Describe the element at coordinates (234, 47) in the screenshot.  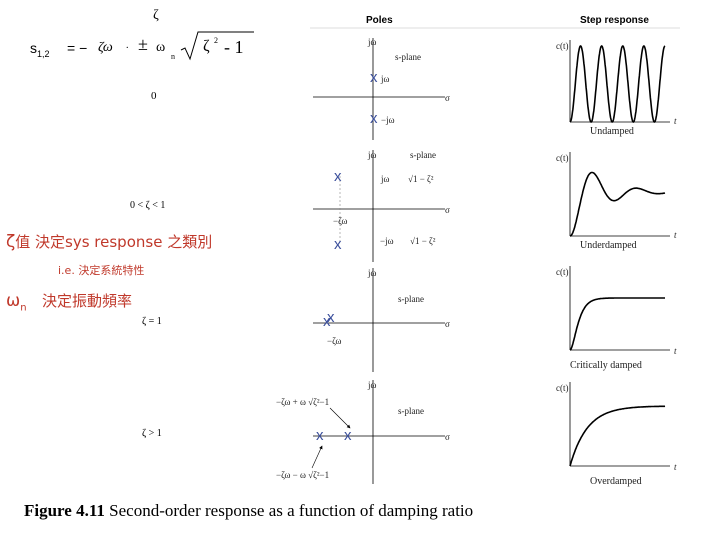
I see `formula-minus-one: - 1` at that location.